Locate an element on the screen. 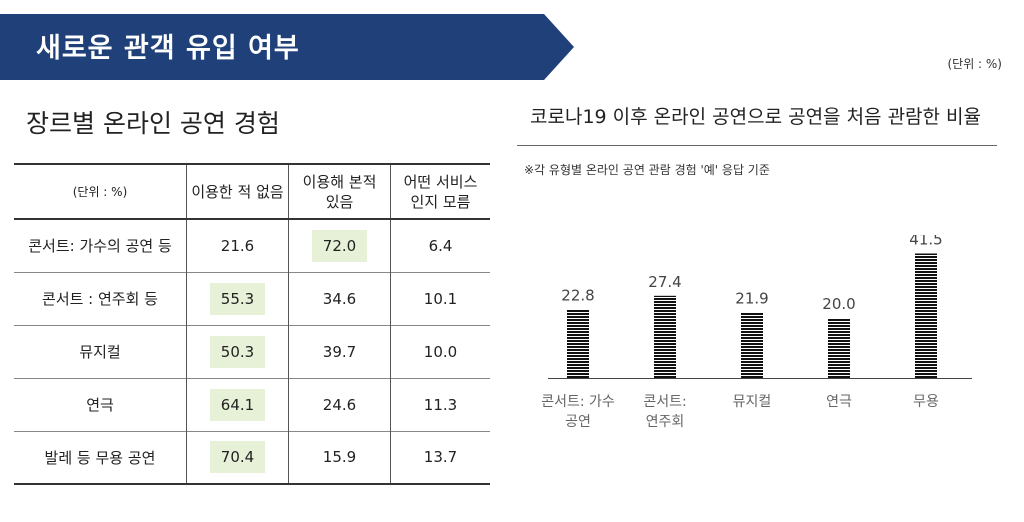  value-text: 24.6 is located at coordinates (339, 404).